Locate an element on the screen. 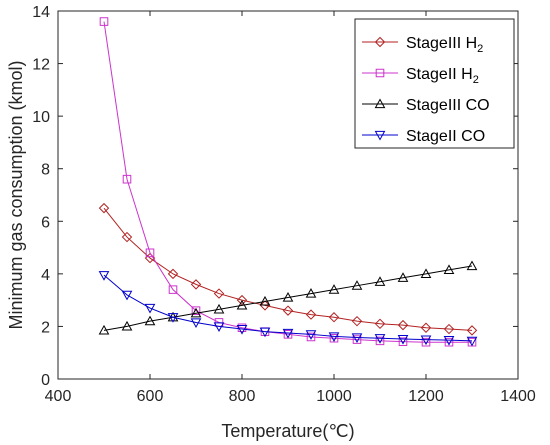 This screenshot has height=445, width=550. y-tick-label-6: 6 is located at coordinates (45, 222).